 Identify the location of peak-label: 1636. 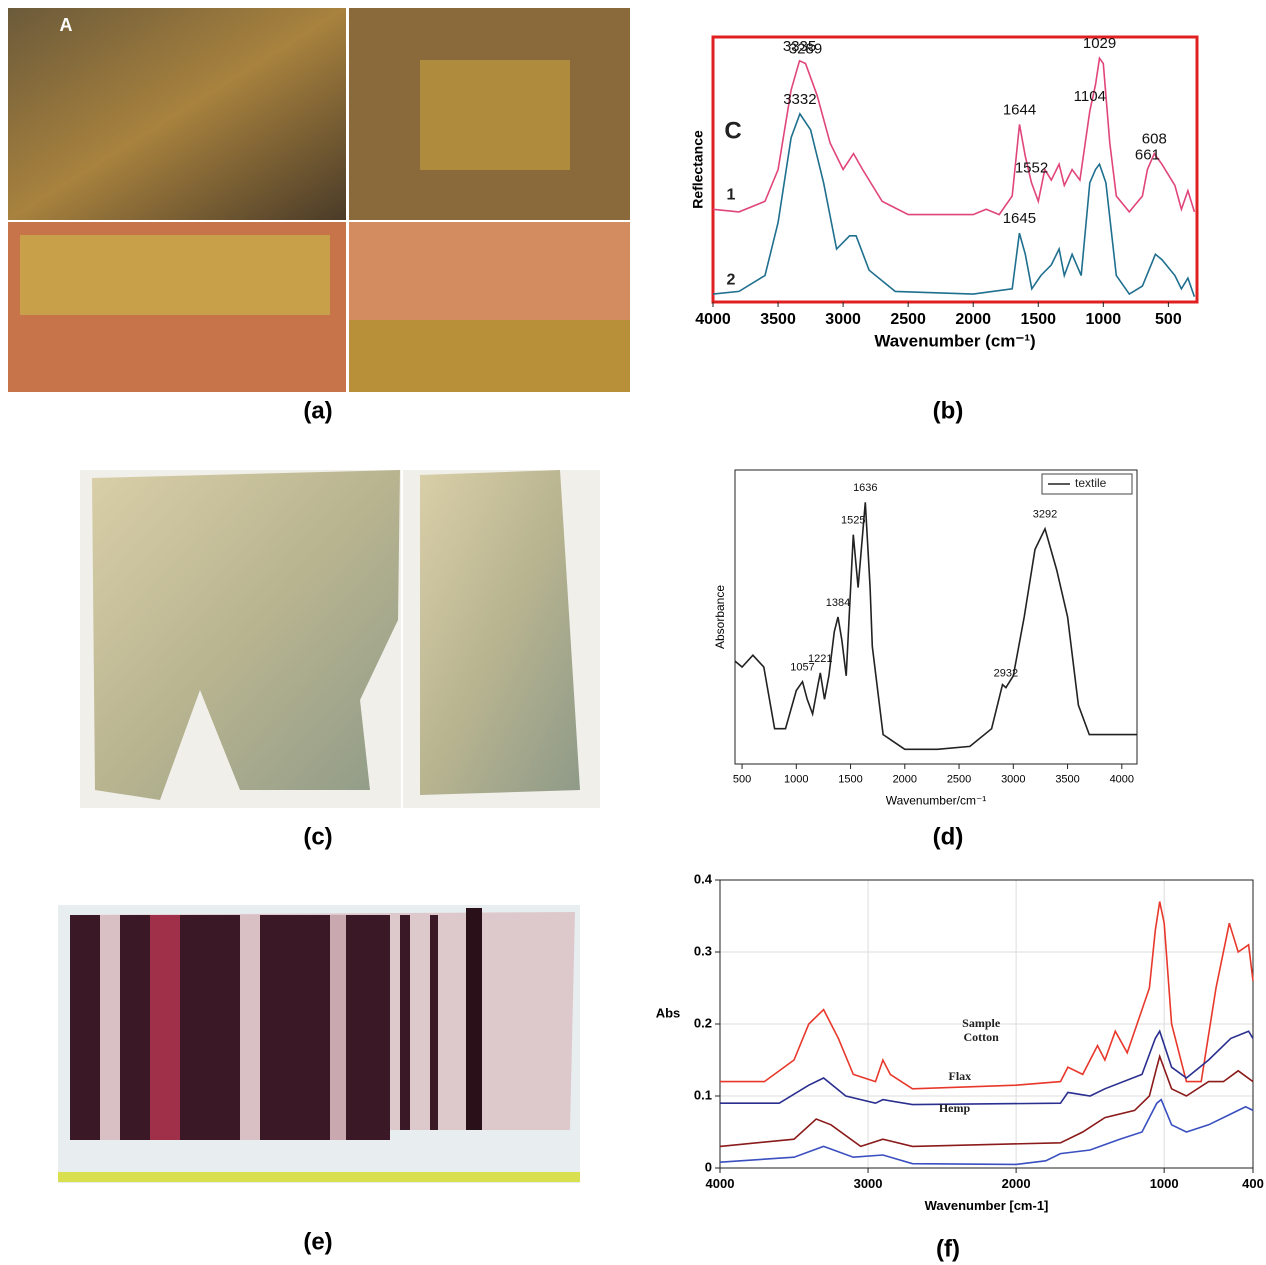
(865, 488).